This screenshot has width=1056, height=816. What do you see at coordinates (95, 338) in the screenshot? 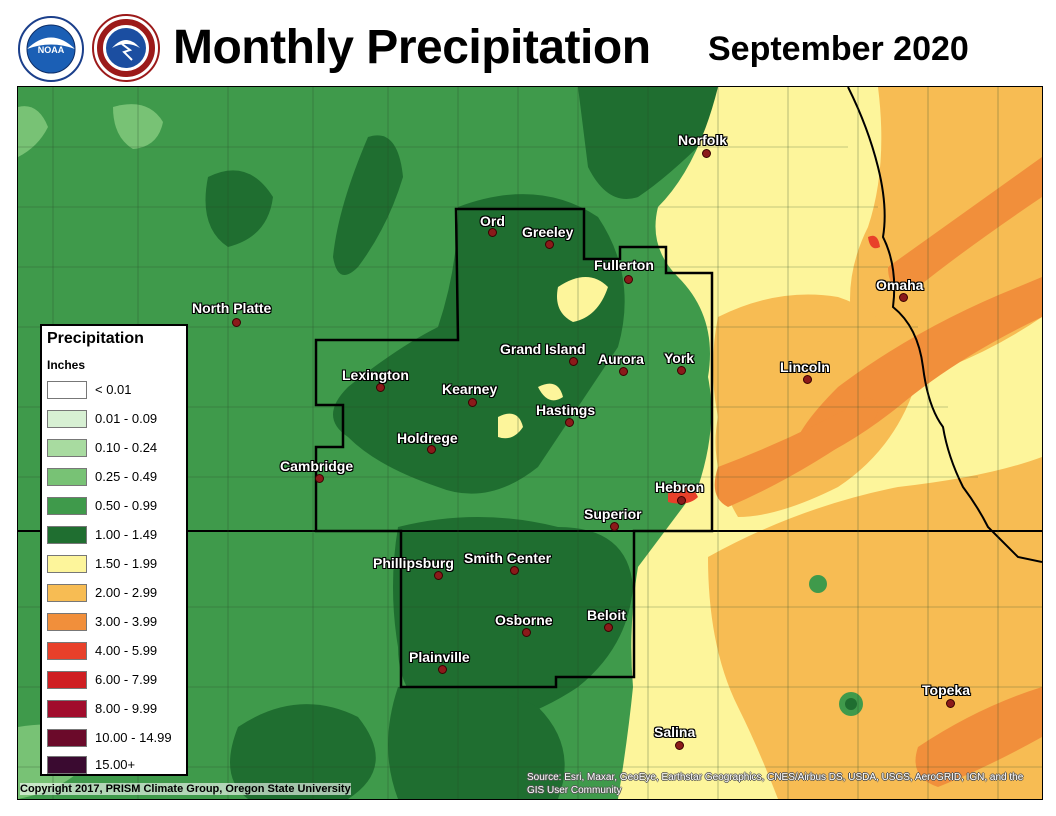
I see `legend-title: Precipitation` at bounding box center [95, 338].